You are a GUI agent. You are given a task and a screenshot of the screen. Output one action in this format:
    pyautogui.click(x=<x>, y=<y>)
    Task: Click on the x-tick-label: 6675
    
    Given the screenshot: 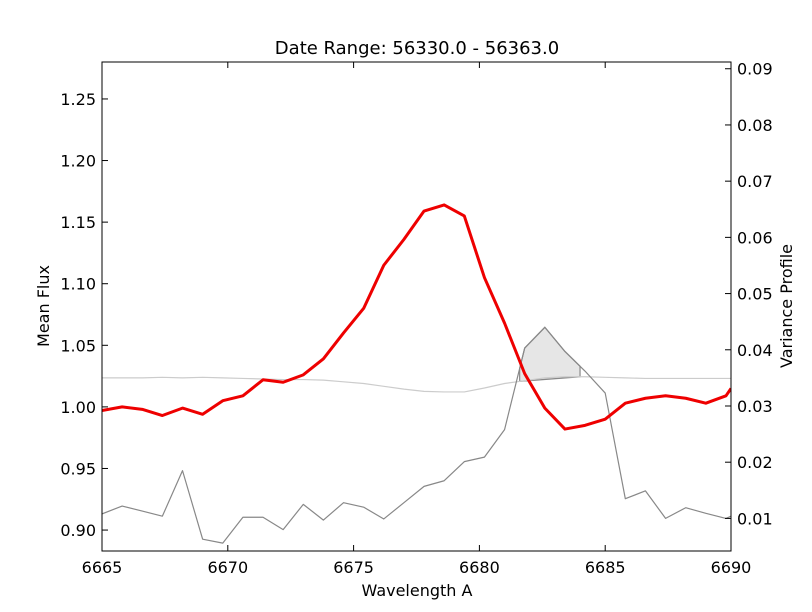 What is the action you would take?
    pyautogui.click(x=353, y=567)
    